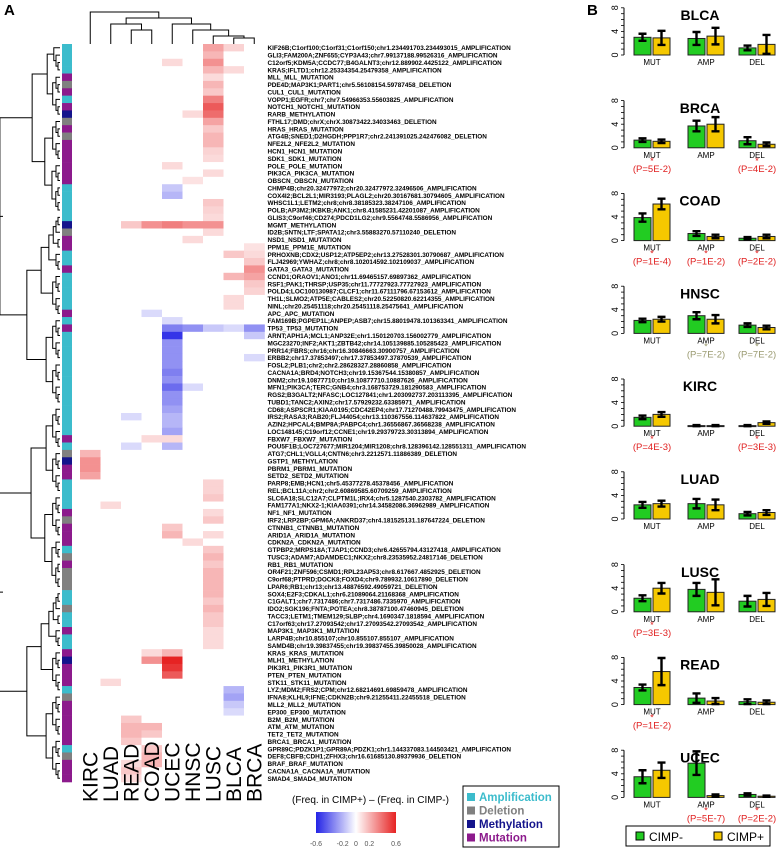  What do you see at coordinates (700, 108) in the screenshot?
I see `bar-panel-title: BRCA` at bounding box center [700, 108].